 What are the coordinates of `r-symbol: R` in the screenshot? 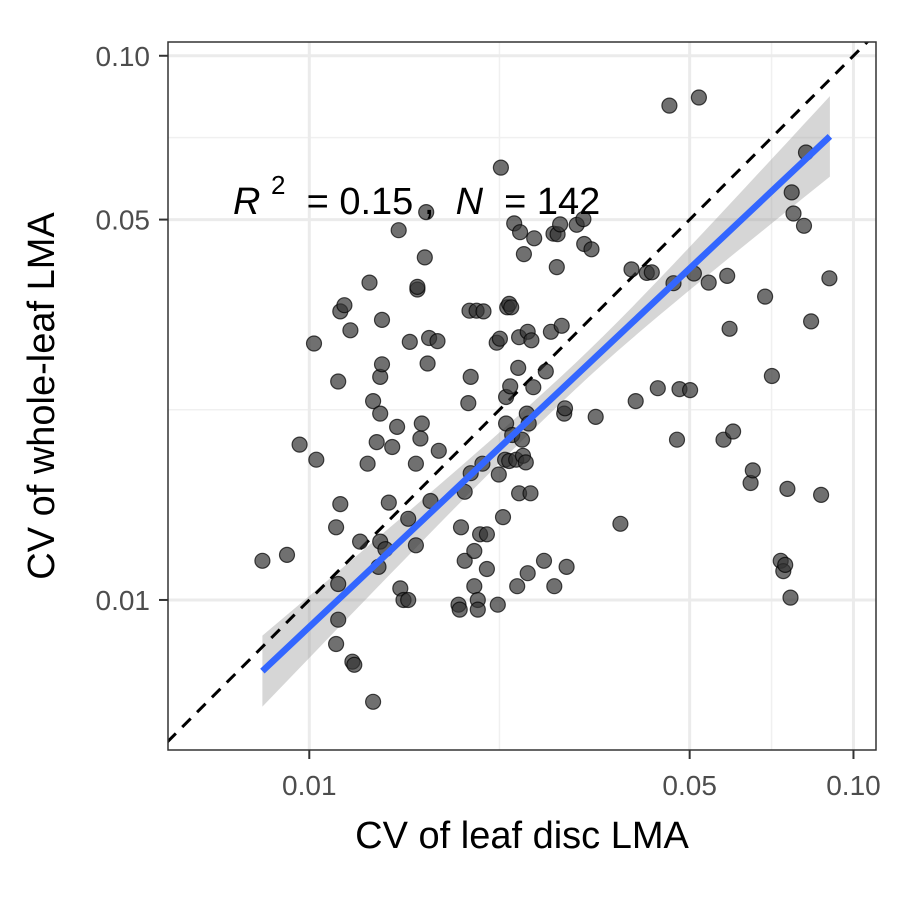 It's located at (246, 202).